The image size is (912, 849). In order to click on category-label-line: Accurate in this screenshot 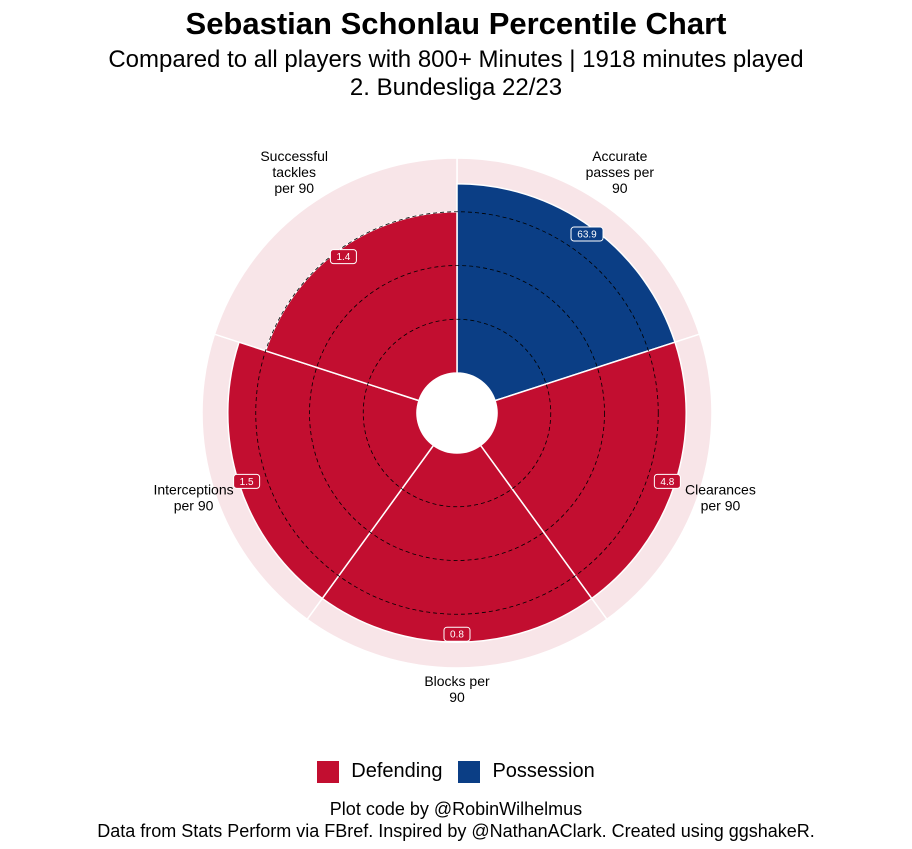, I will do `click(619, 156)`.